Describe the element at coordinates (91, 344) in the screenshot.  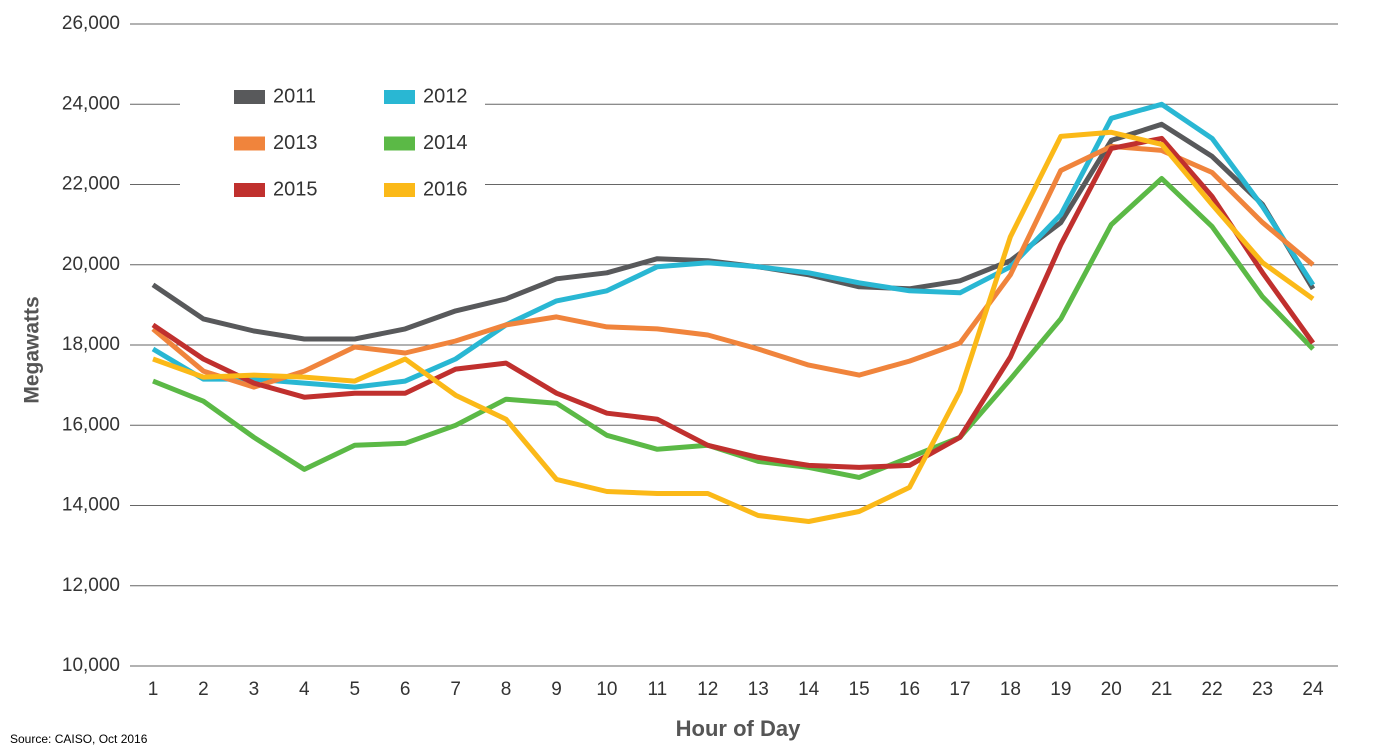
I see `y-tick-label: 18,000` at that location.